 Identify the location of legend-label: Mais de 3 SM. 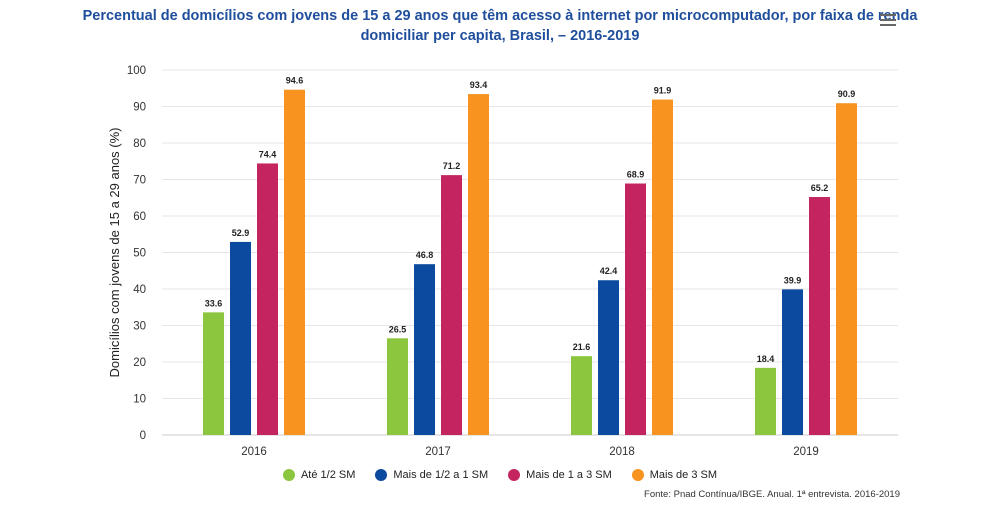
(683, 475).